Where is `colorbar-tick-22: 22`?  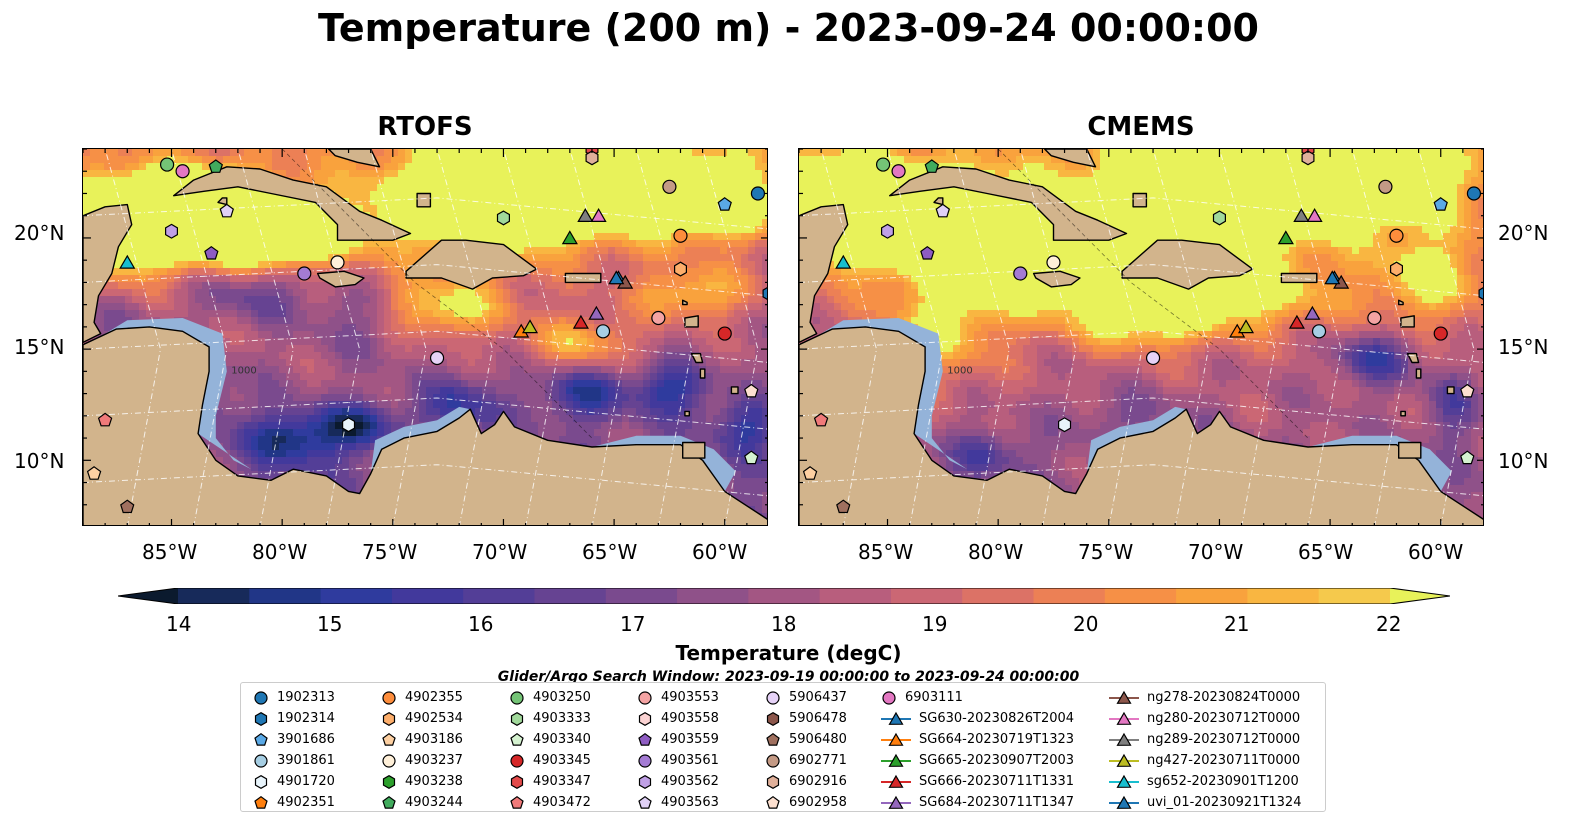
colorbar-tick-22: 22 is located at coordinates (1389, 624).